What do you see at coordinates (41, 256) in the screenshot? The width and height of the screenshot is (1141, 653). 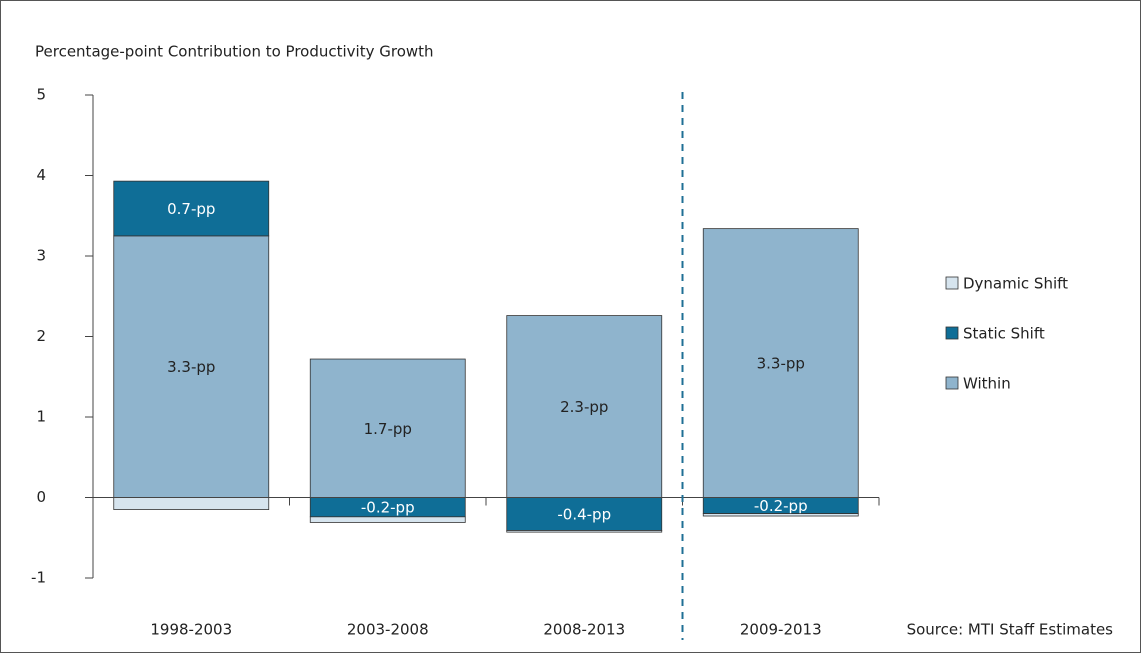 I see `y-tick-label: 3` at bounding box center [41, 256].